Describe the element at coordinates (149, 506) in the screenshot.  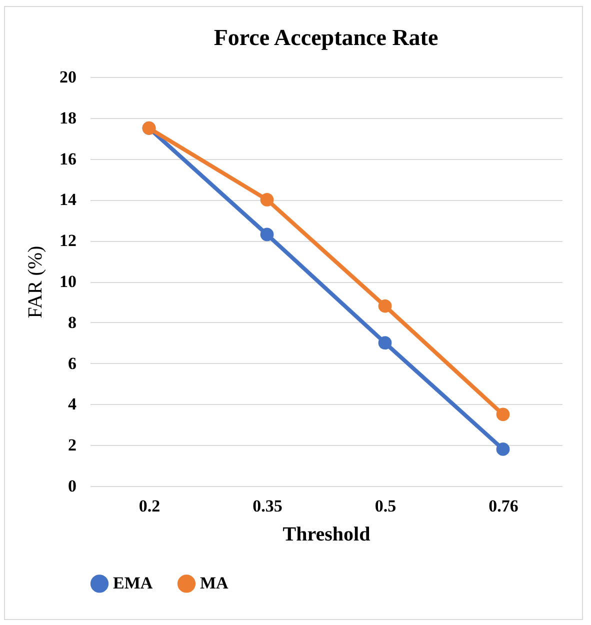
I see `x-tick-label: 0.2` at that location.